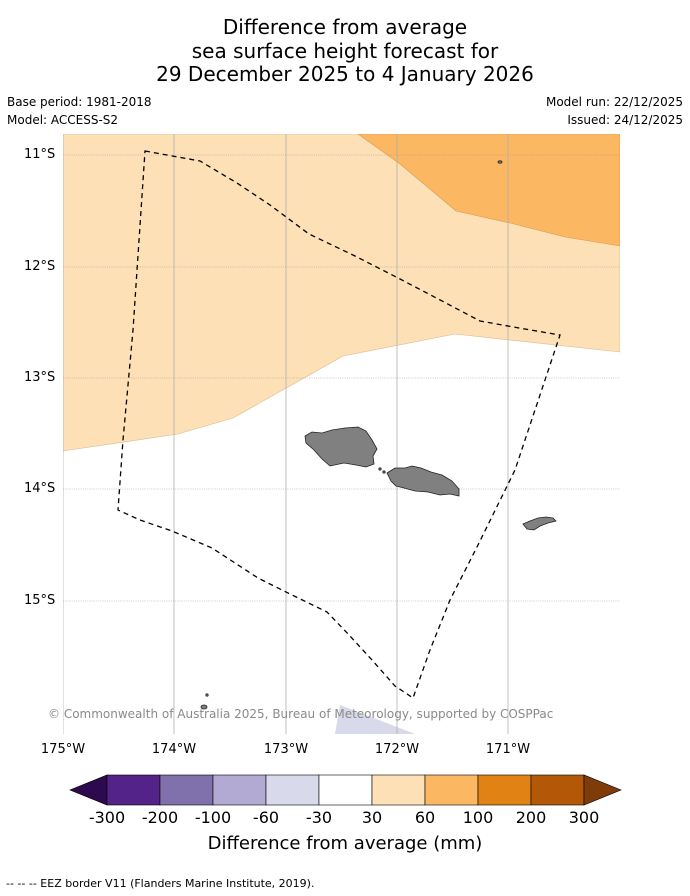 The width and height of the screenshot is (690, 896). What do you see at coordinates (345, 51) in the screenshot?
I see `title-line-2: sea surface height forecast for` at bounding box center [345, 51].